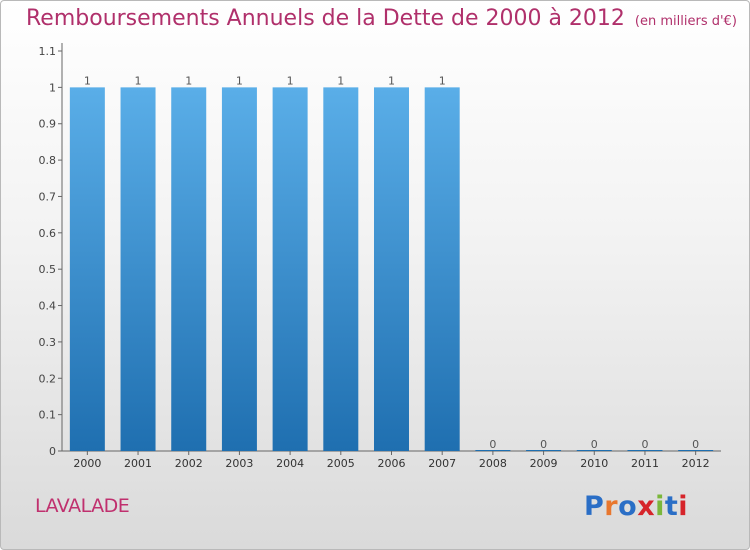 The width and height of the screenshot is (750, 550). I want to click on y-tick-label: 1.1, so click(48, 51).